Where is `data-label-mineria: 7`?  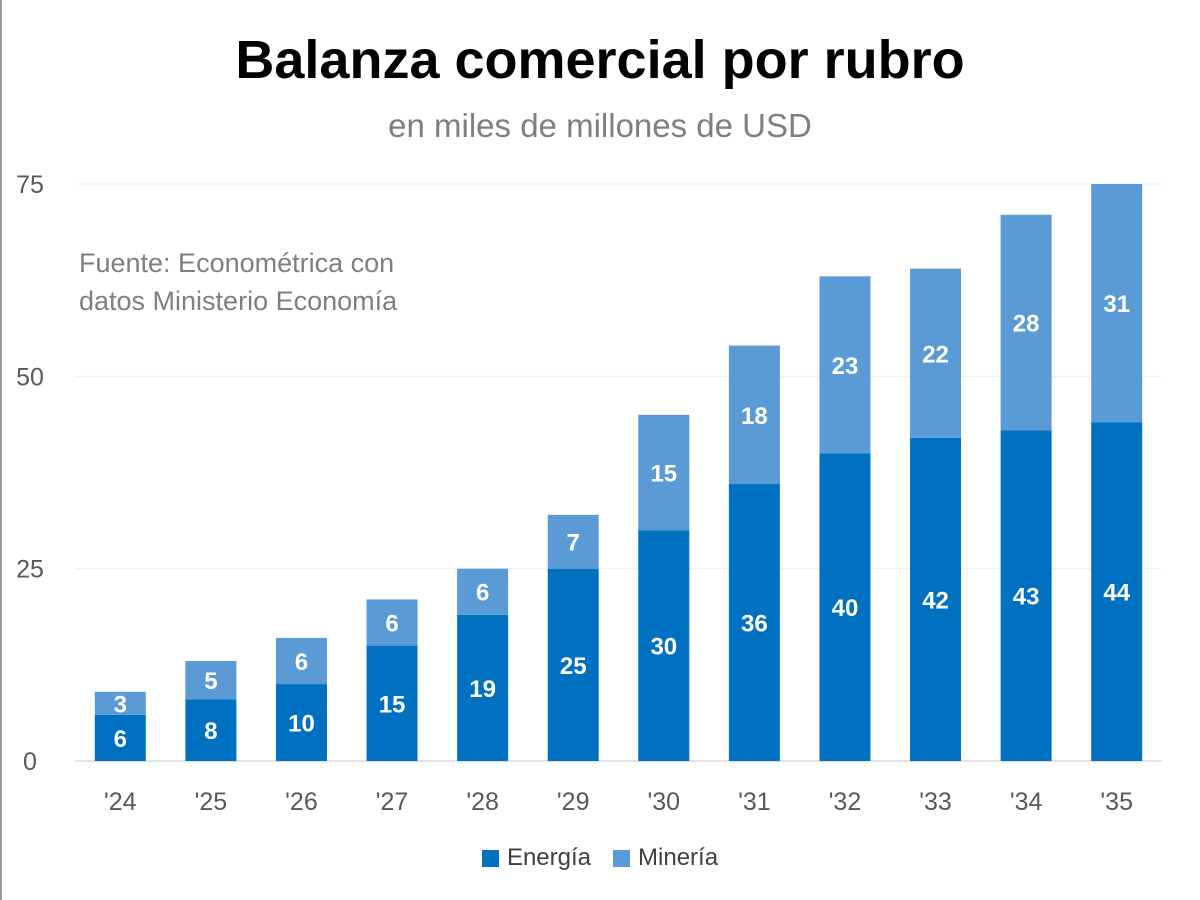 data-label-mineria: 7 is located at coordinates (573, 543).